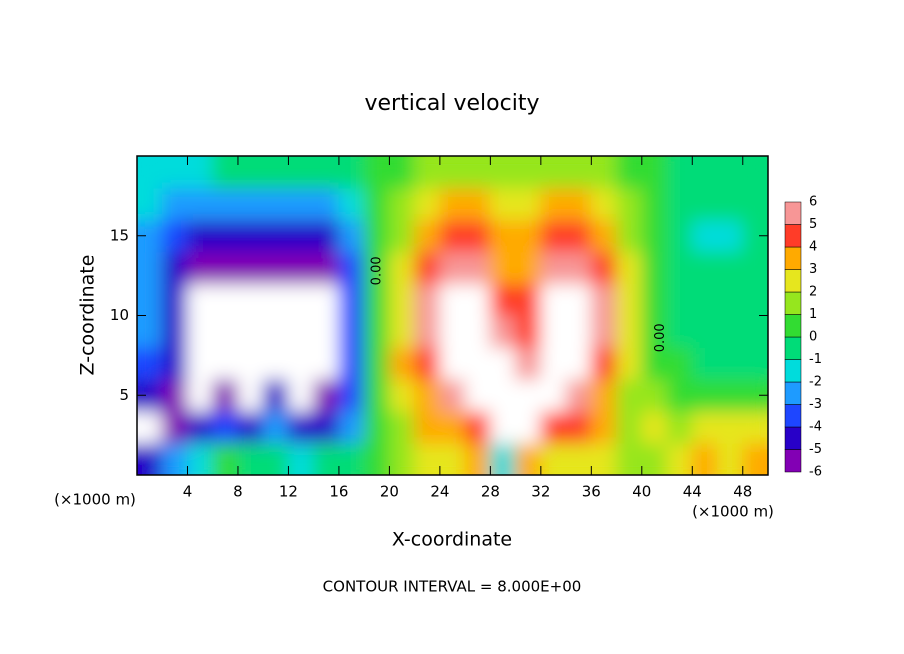  What do you see at coordinates (95, 500) in the screenshot?
I see `x-unit-left: (×1000 m)` at bounding box center [95, 500].